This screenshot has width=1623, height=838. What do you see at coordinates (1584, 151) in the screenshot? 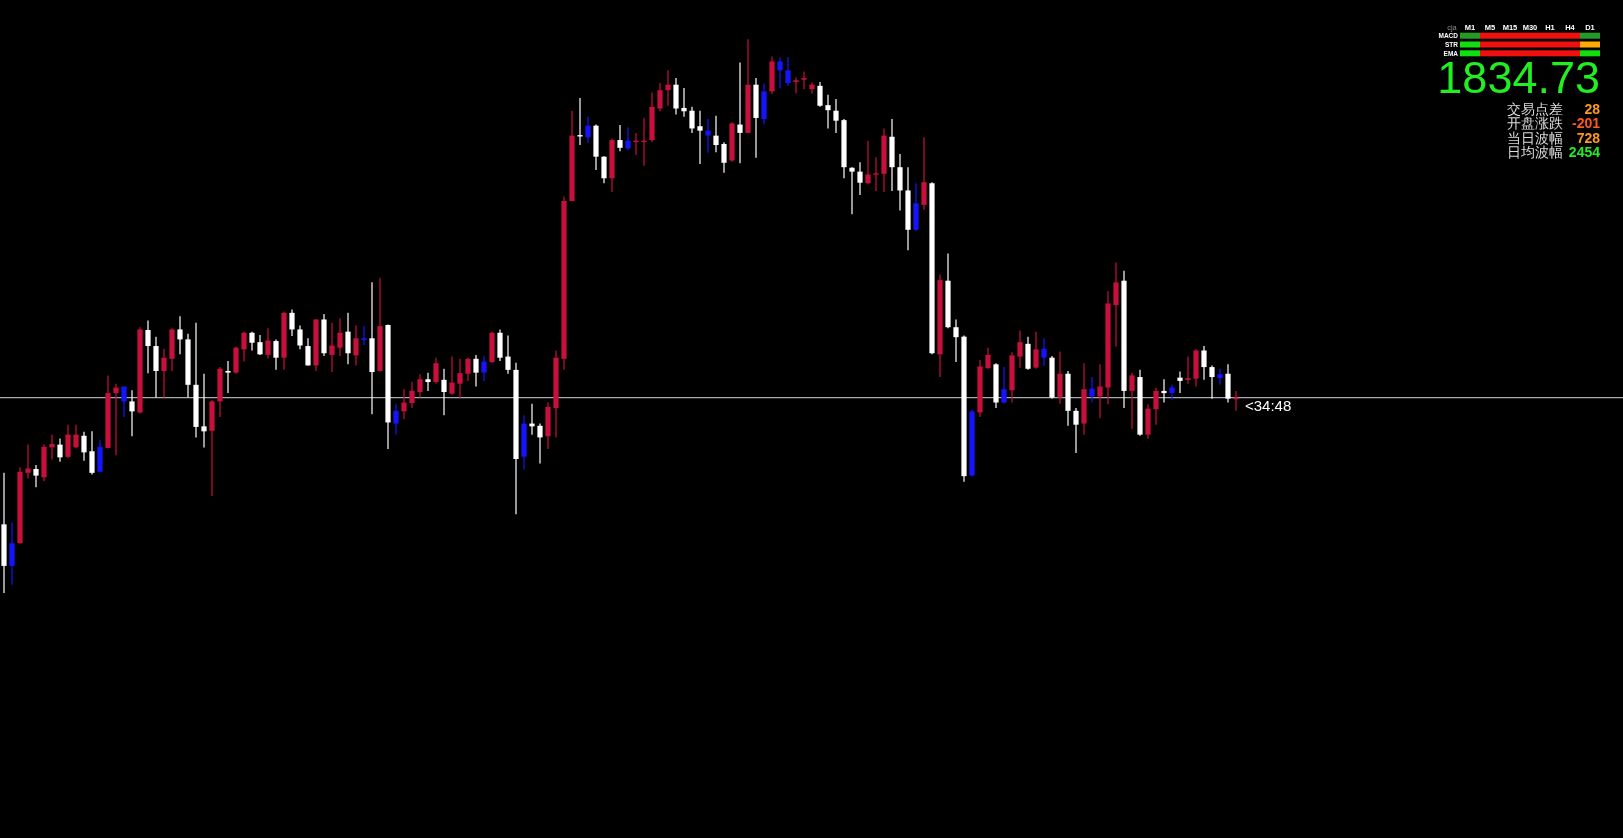
I see `data-label: 2454` at bounding box center [1584, 151].